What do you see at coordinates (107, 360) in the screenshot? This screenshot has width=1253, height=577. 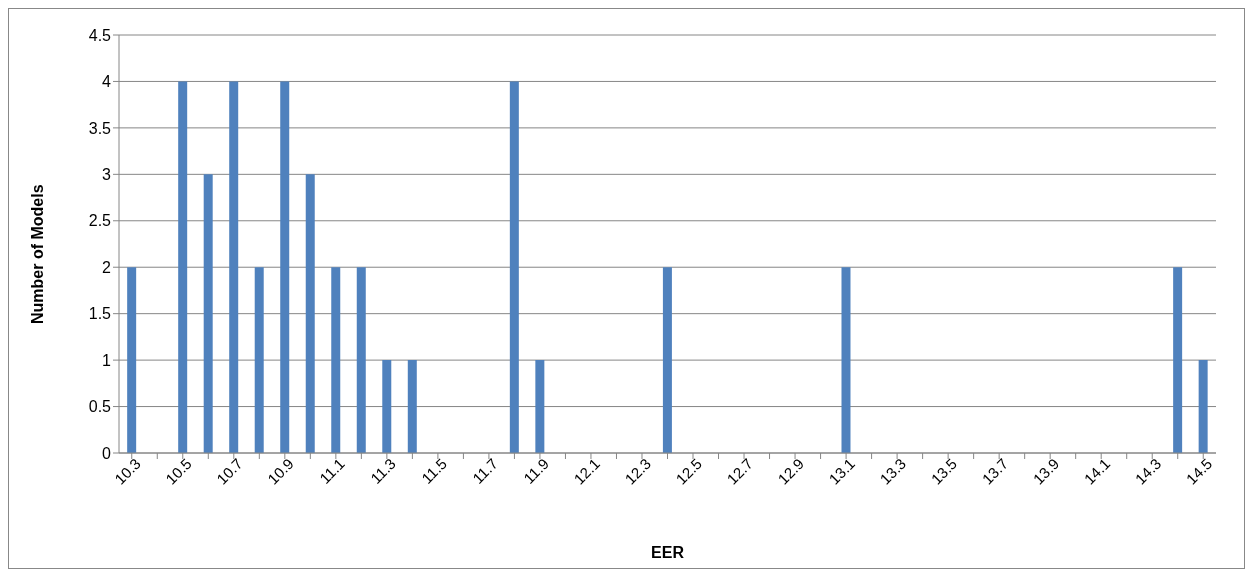 I see `y-tick-label: 1` at bounding box center [107, 360].